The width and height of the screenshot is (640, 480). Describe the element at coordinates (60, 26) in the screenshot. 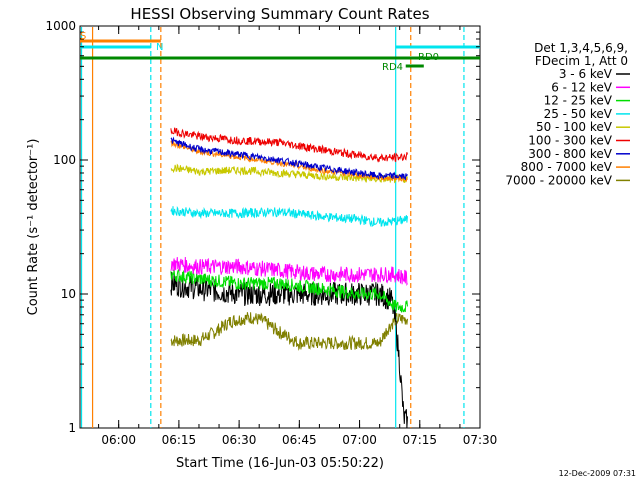

I see `y-tick-label: 1000` at that location.